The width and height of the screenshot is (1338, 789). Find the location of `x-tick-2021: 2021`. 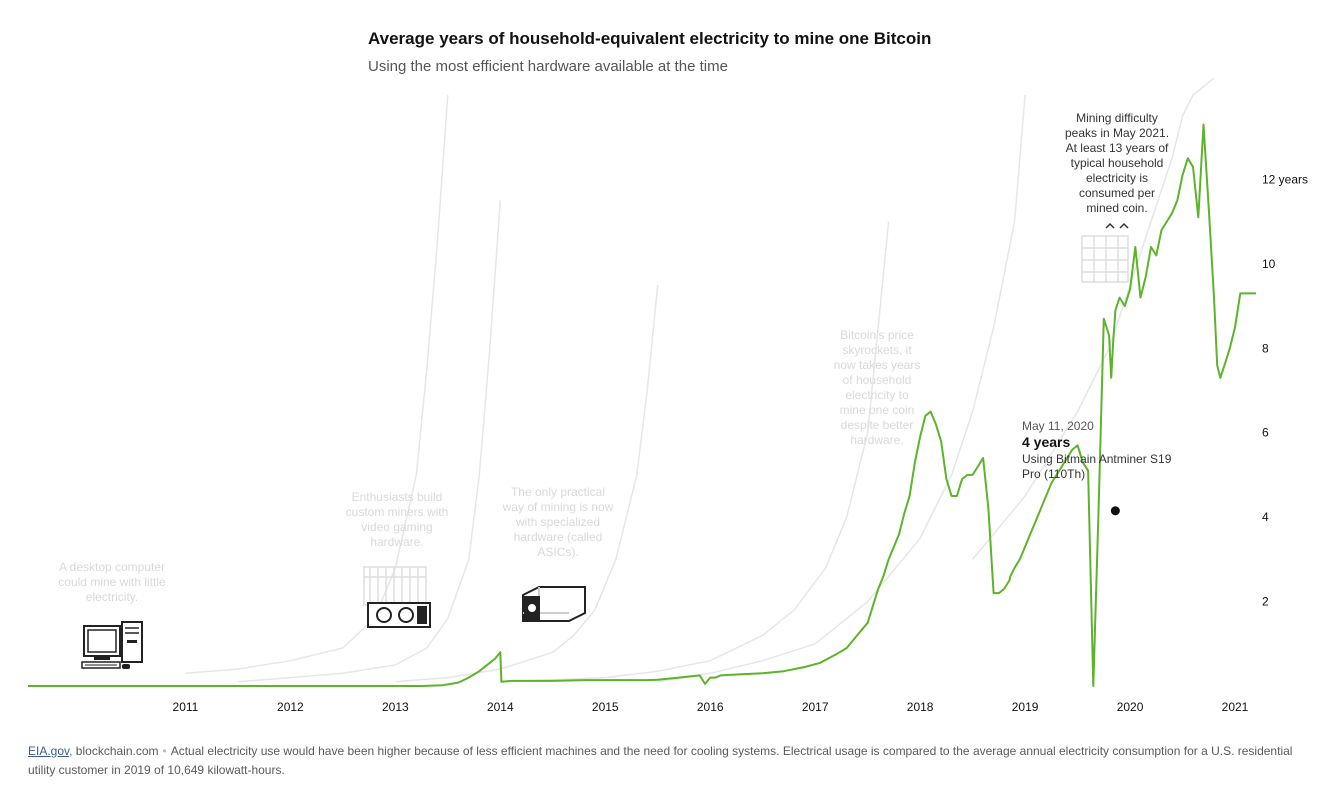

x-tick-2021: 2021 is located at coordinates (1235, 707).